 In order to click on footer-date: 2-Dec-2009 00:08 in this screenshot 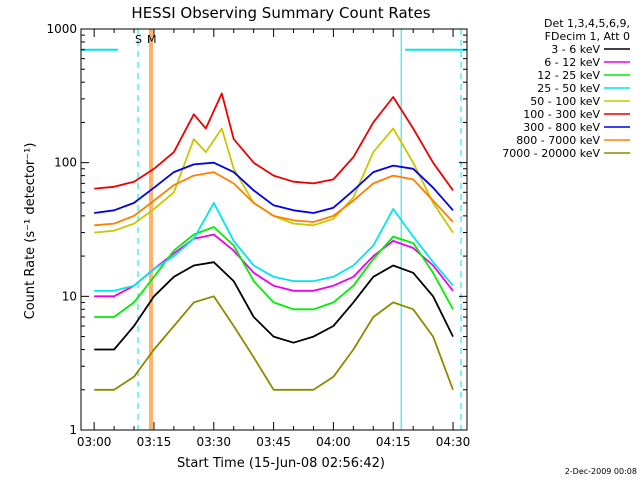, I will do `click(601, 471)`.